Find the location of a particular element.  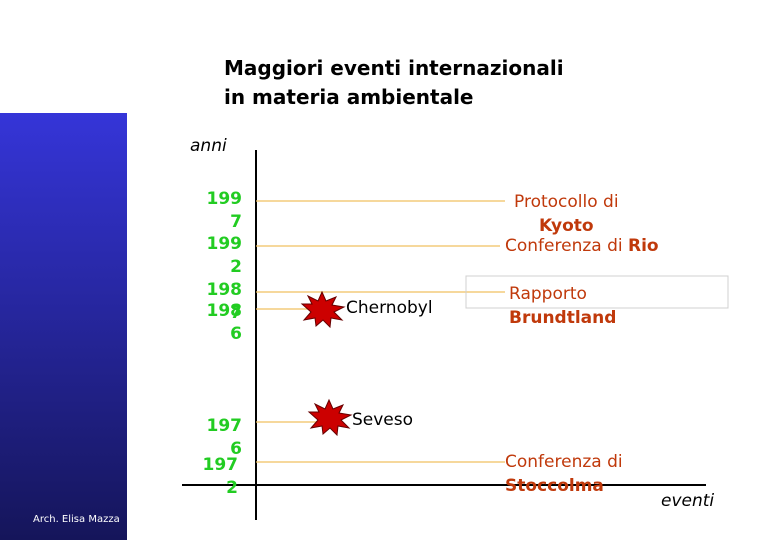

event-bold: Rio is located at coordinates (643, 246).